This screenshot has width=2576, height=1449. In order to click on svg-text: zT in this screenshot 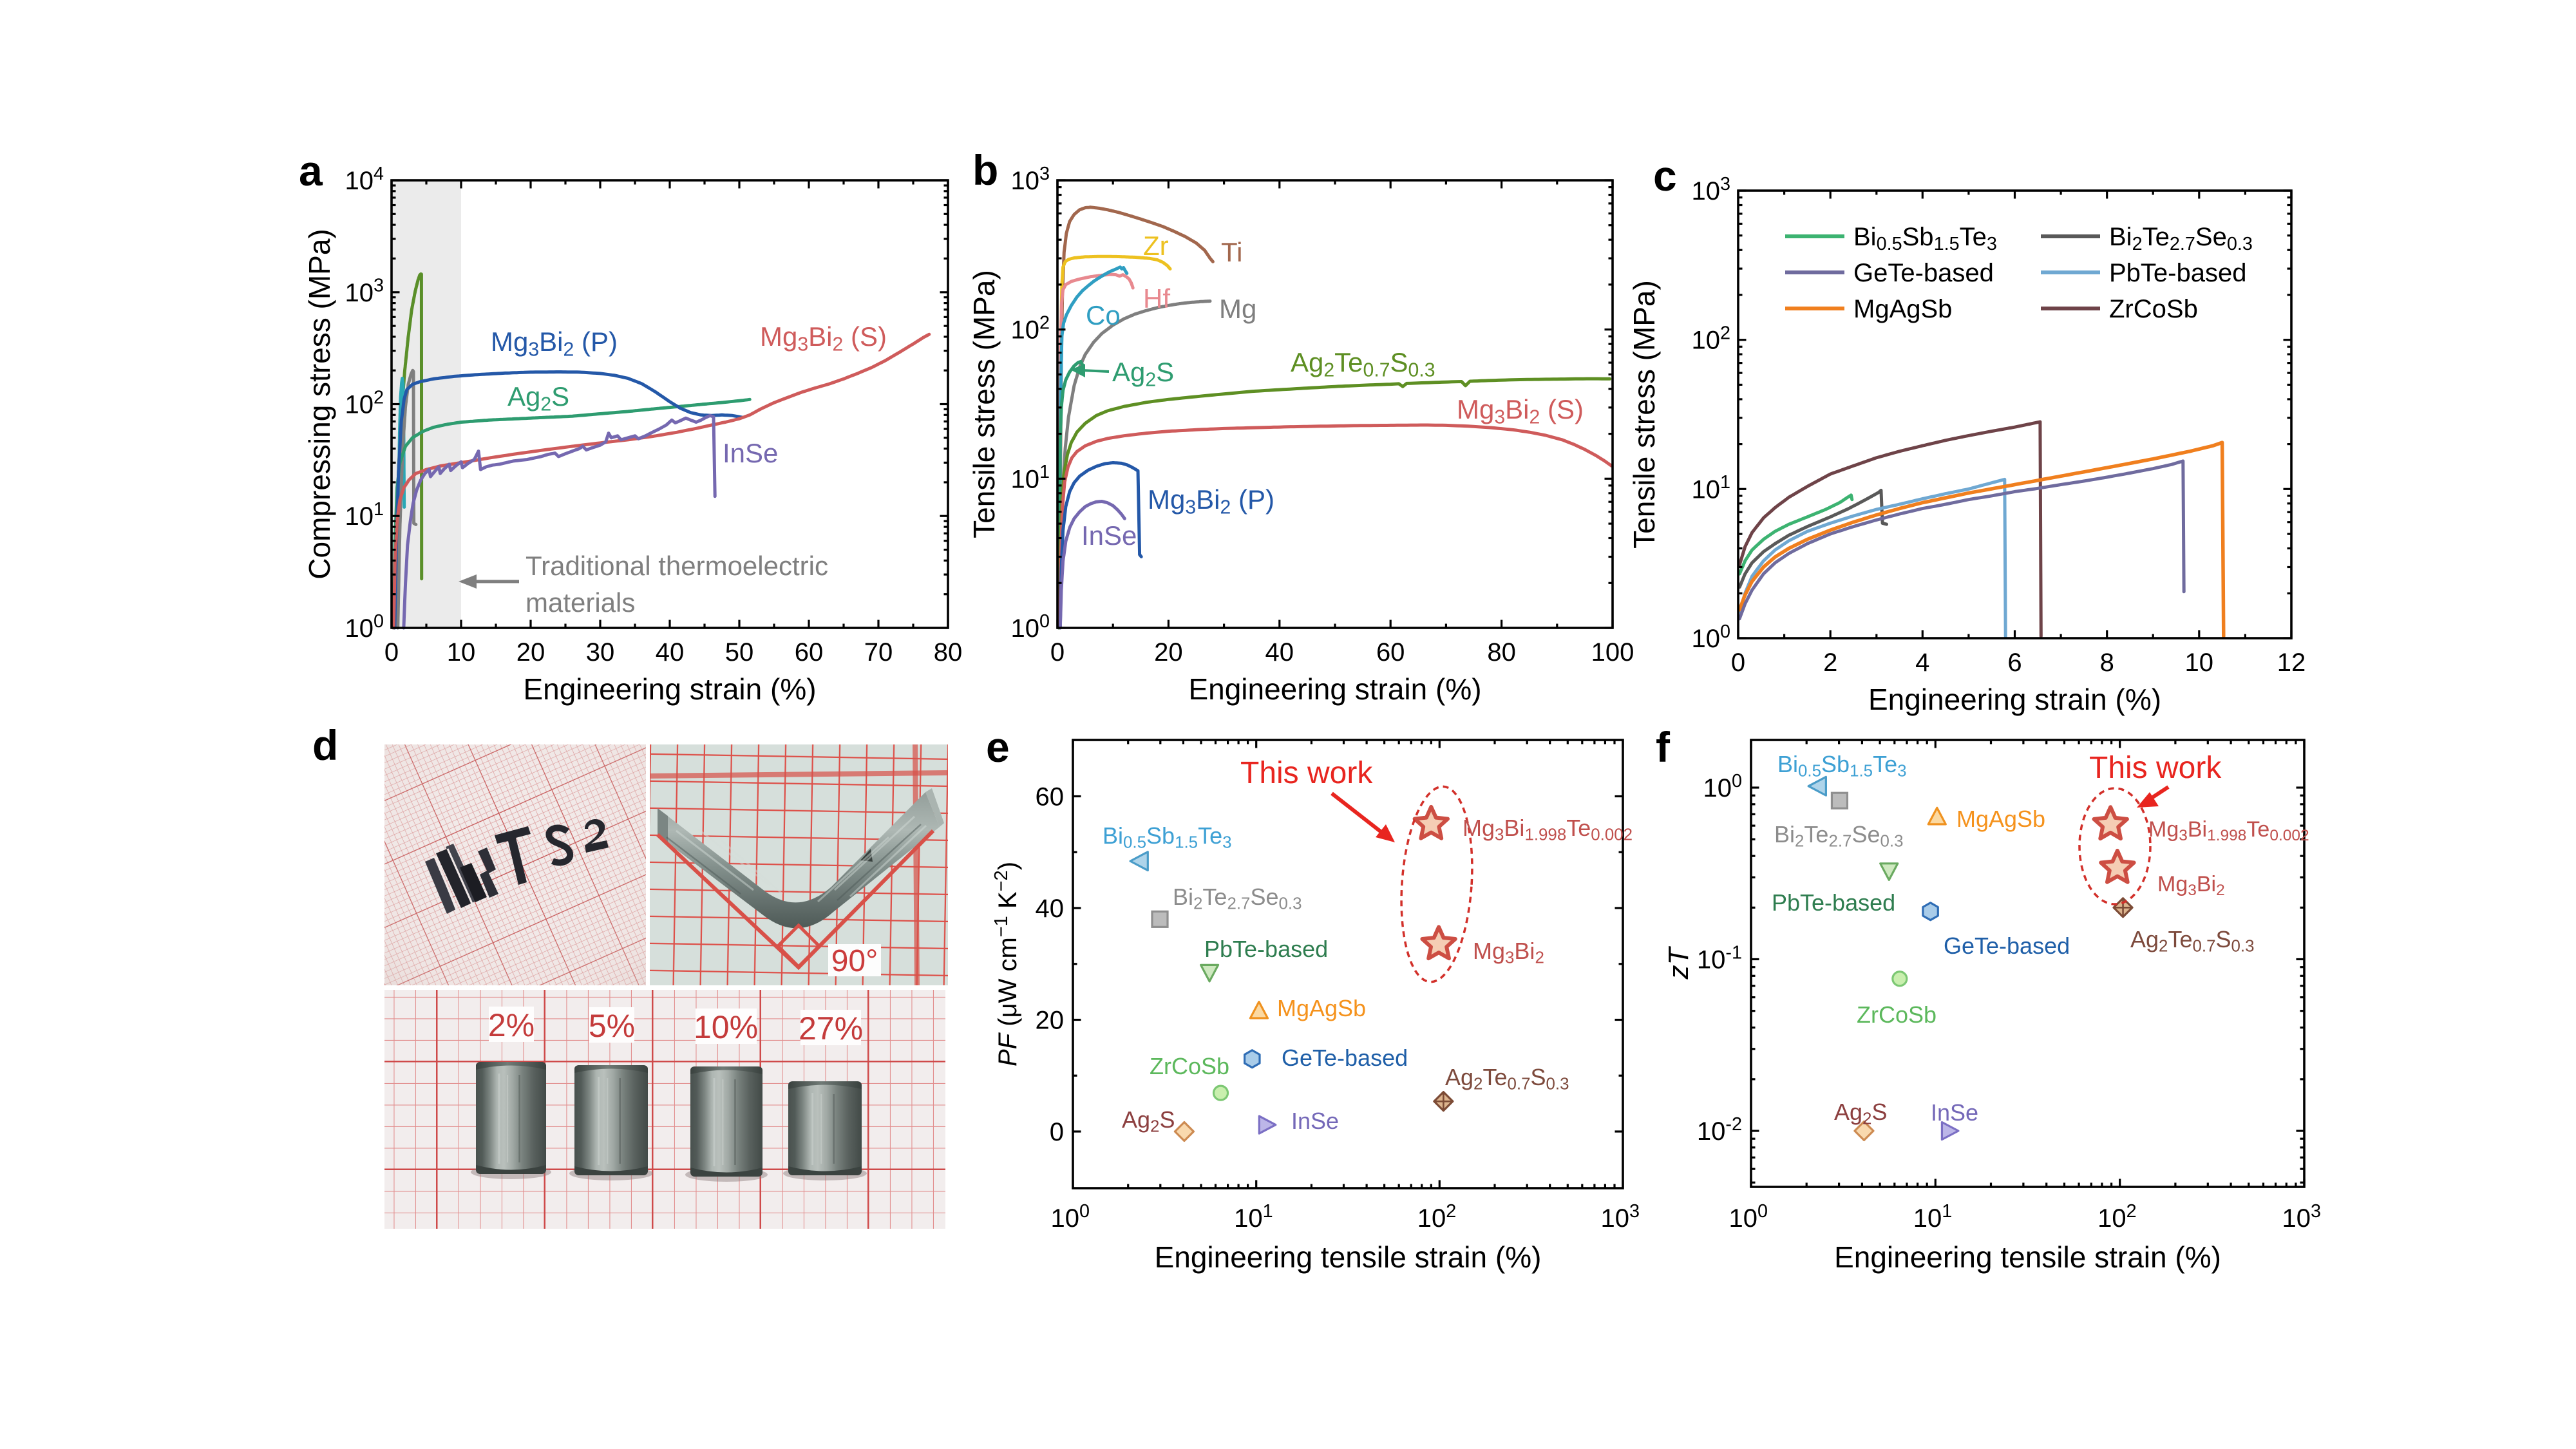, I will do `click(1678, 963)`.